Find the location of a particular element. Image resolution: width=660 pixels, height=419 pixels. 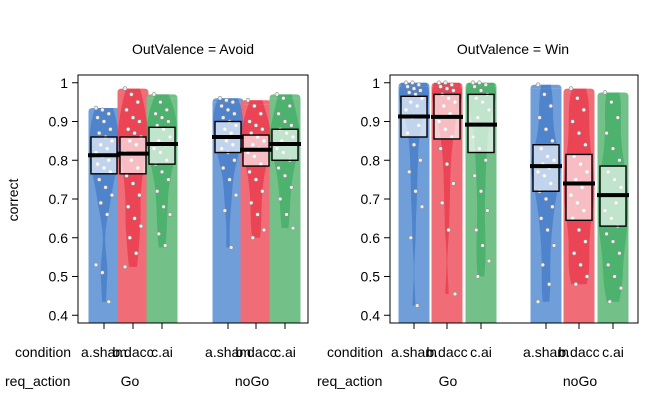

y-tick-label: 0.8 is located at coordinates (371, 160).